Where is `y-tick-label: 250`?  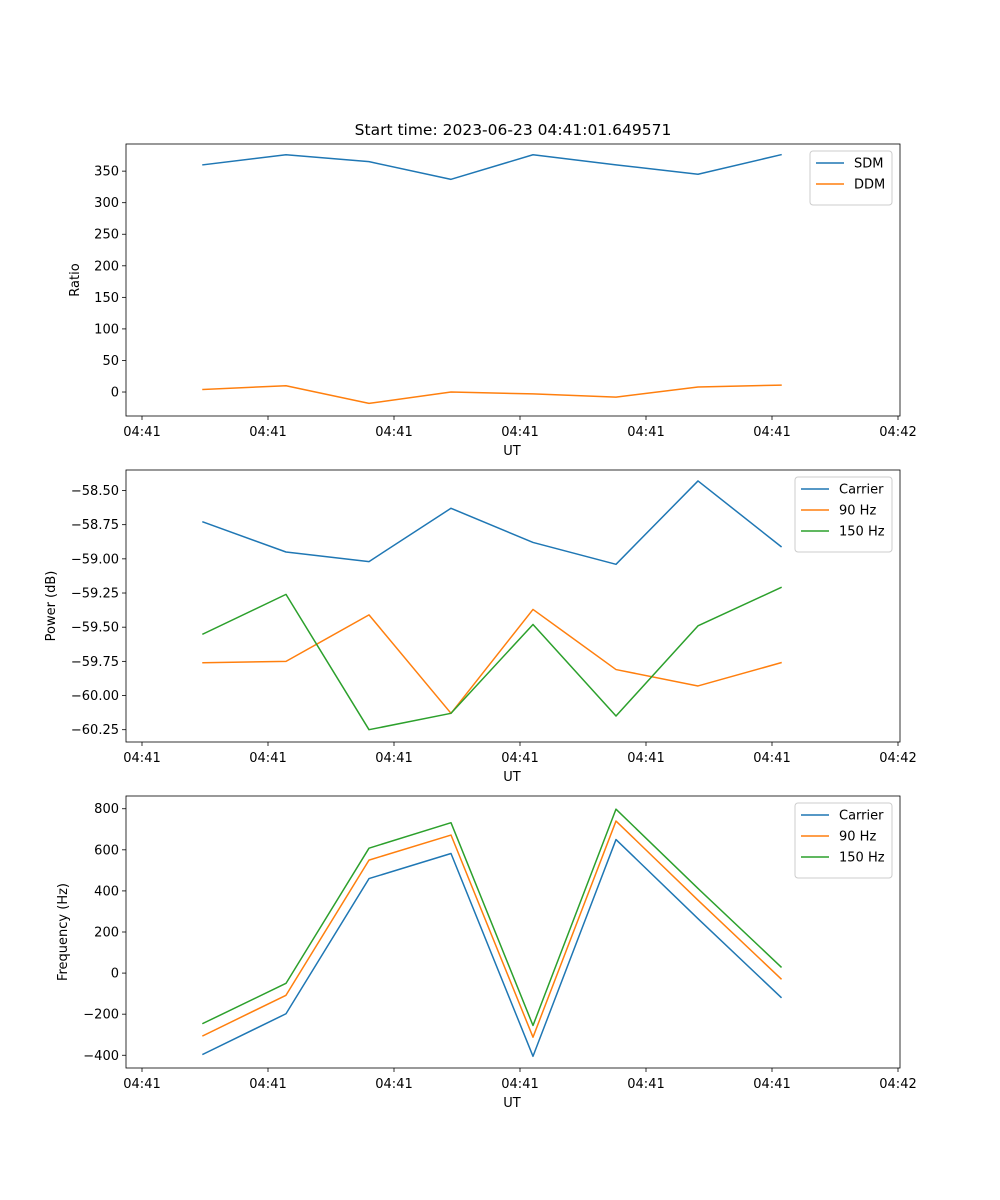
y-tick-label: 250 is located at coordinates (106, 235).